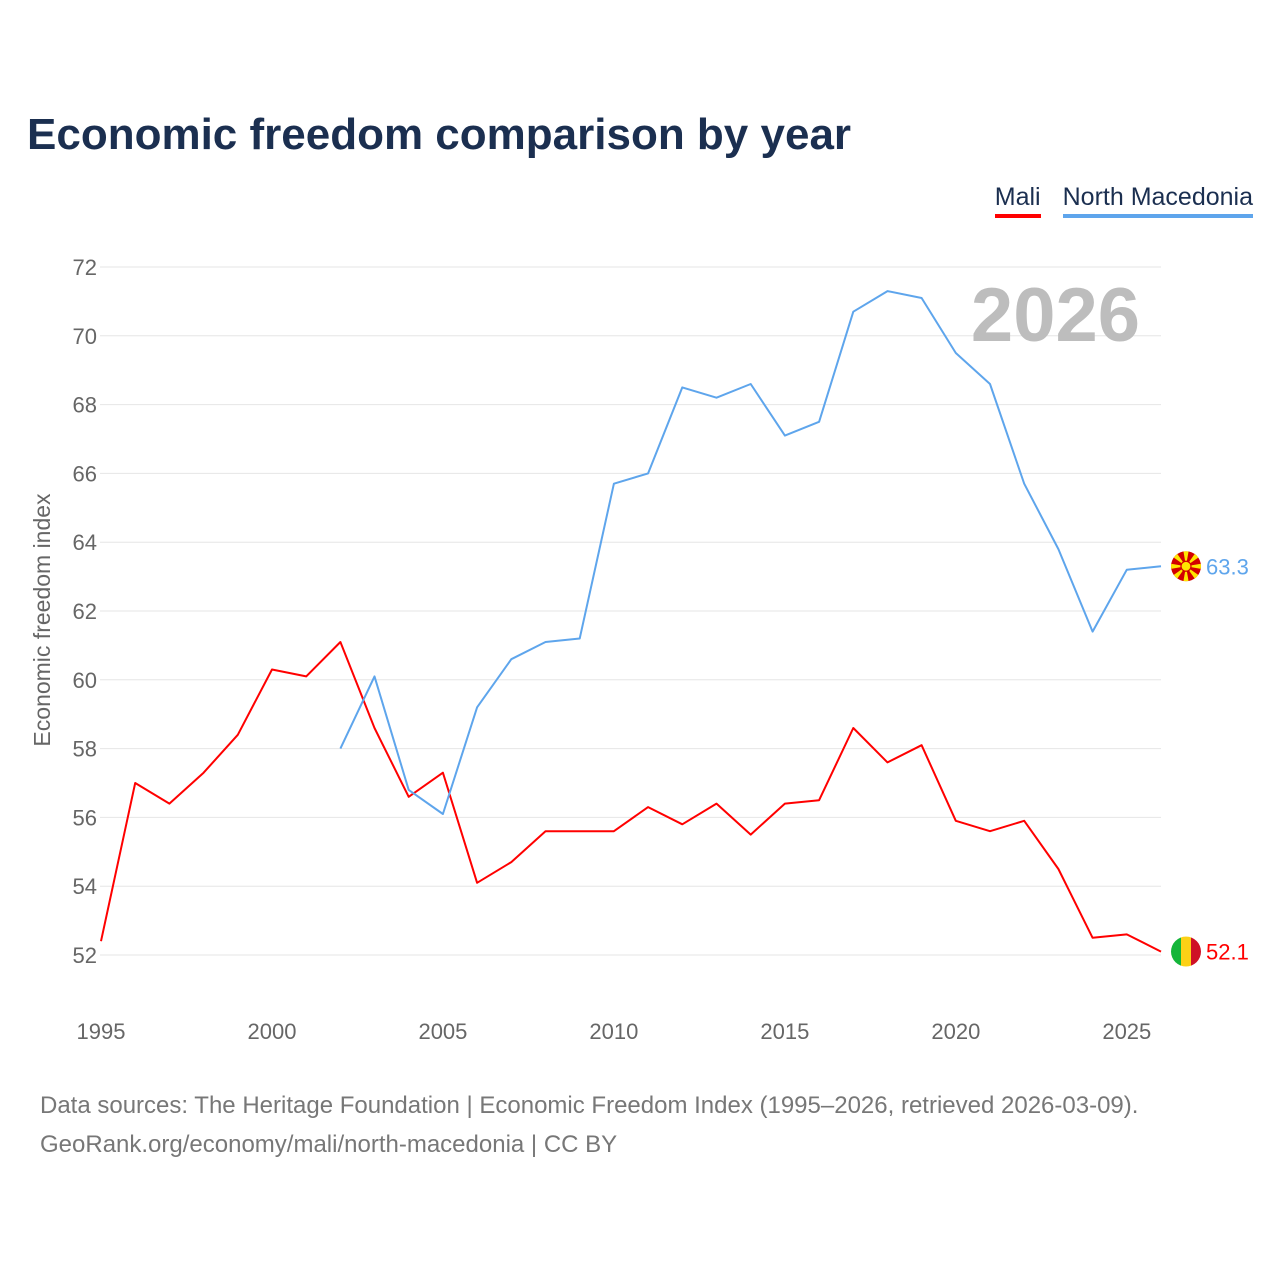 The height and width of the screenshot is (1280, 1280). I want to click on flag-sun, so click(1186, 566).